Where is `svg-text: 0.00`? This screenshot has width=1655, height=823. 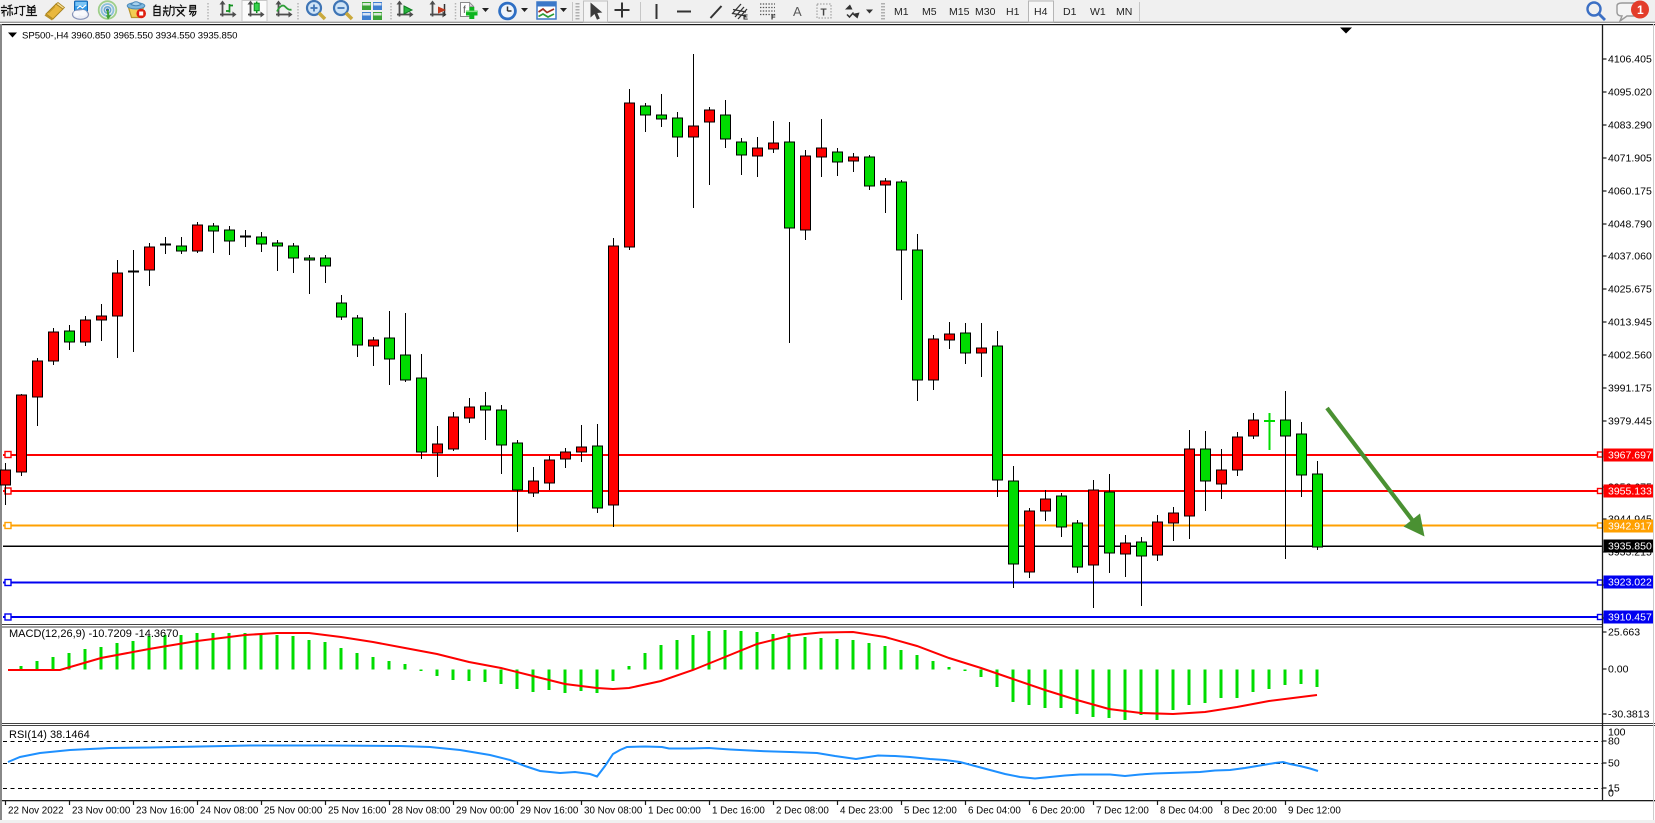
svg-text: 0.00 is located at coordinates (1618, 670).